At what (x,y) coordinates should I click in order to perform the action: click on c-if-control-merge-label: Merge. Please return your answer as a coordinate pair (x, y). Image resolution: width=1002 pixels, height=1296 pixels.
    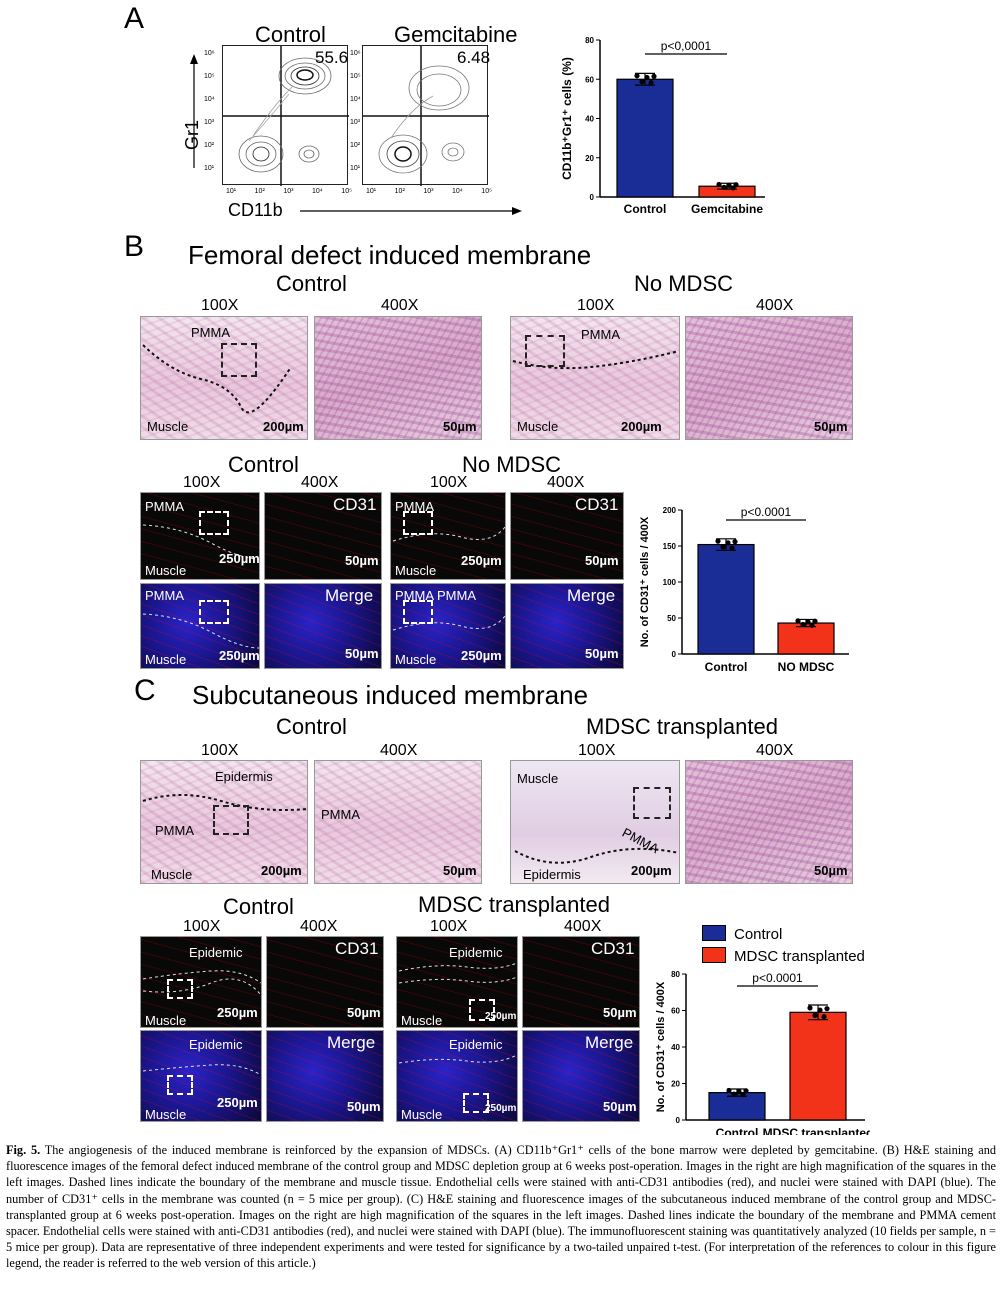
    Looking at the image, I should click on (351, 1042).